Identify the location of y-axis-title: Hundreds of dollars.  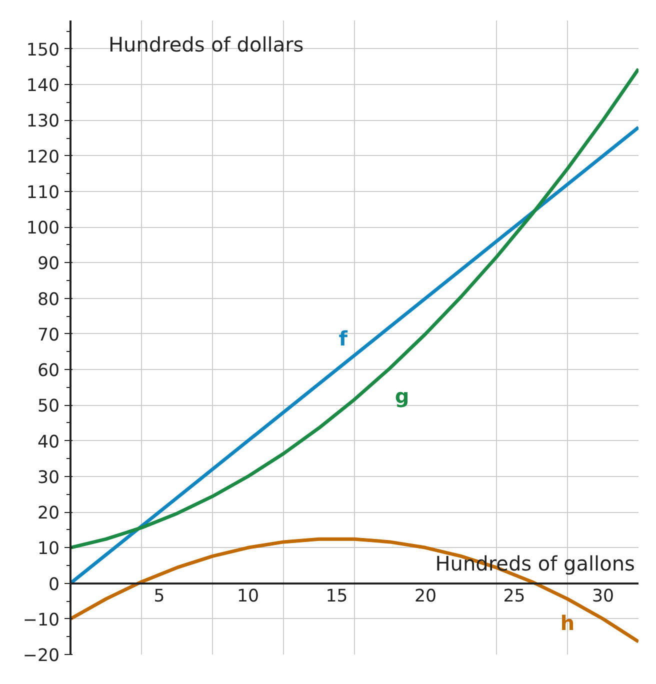
(206, 44).